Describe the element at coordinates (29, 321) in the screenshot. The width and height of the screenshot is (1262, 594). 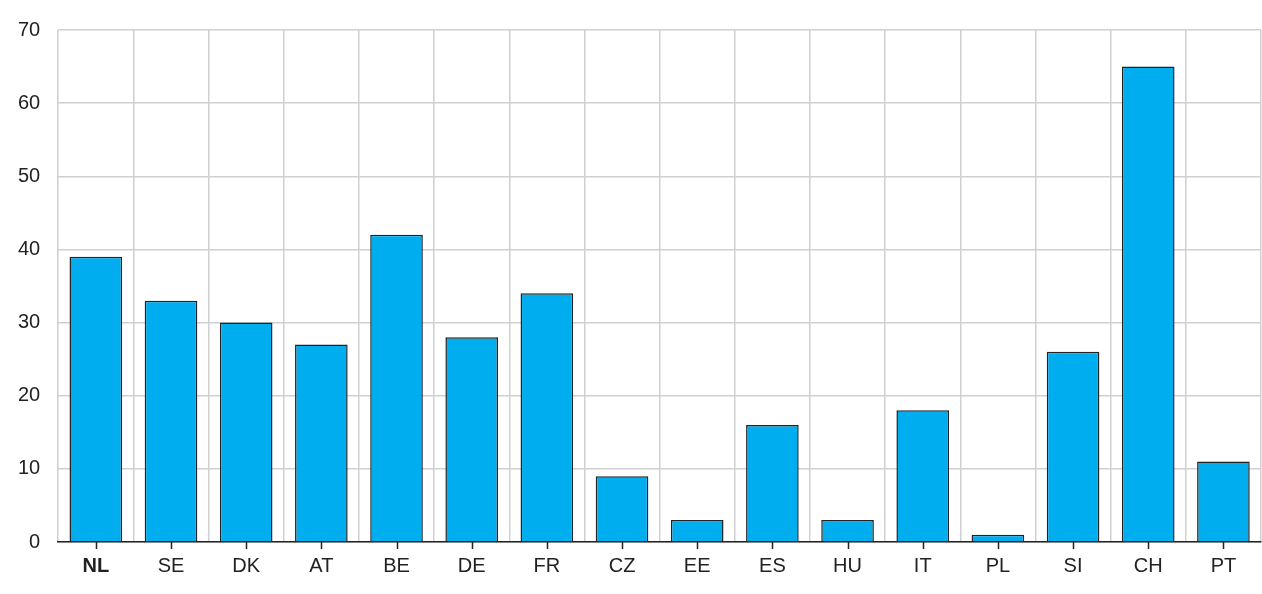
I see `y-tick-label: 30` at that location.